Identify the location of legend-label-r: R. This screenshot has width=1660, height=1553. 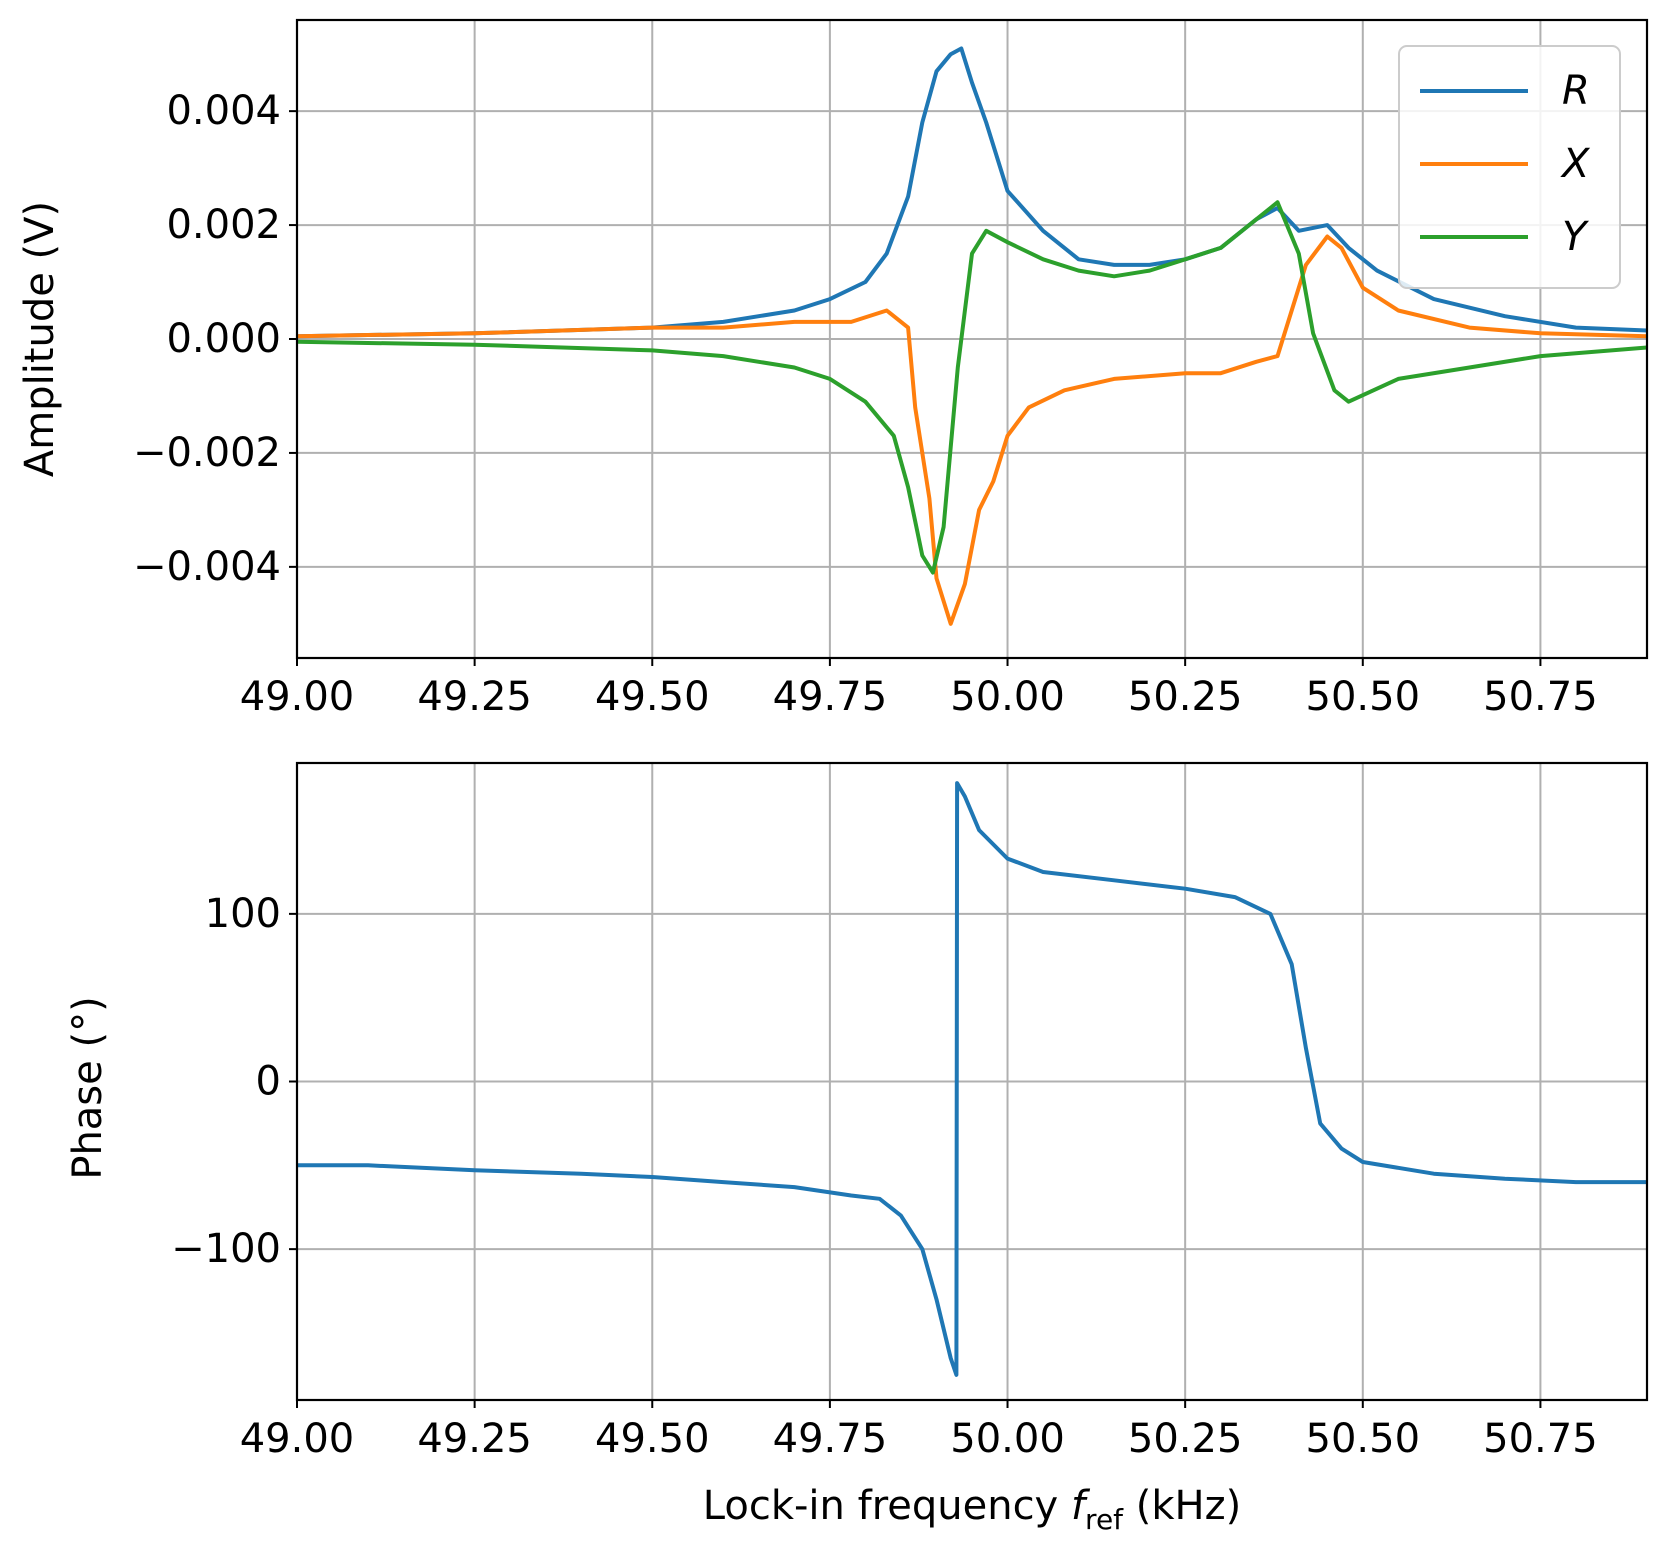
(1576, 91).